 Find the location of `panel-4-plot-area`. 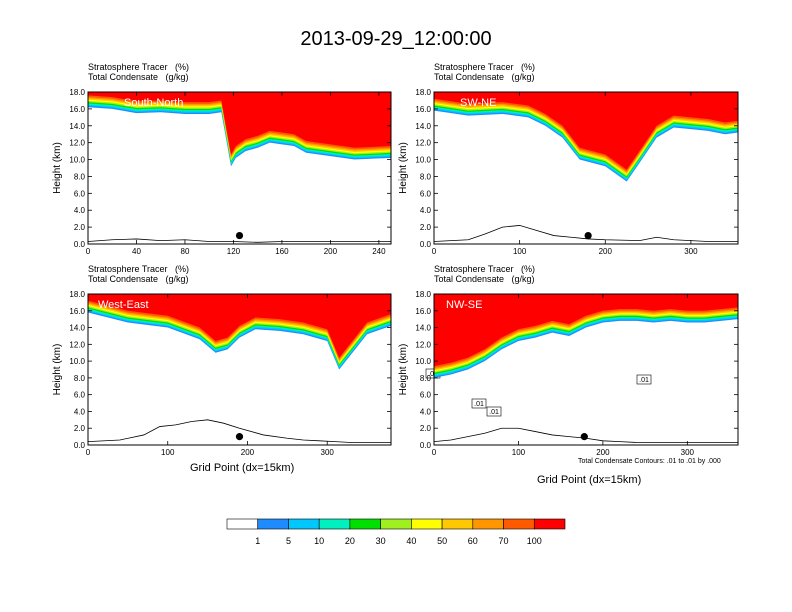

panel-4-plot-area is located at coordinates (586, 368).